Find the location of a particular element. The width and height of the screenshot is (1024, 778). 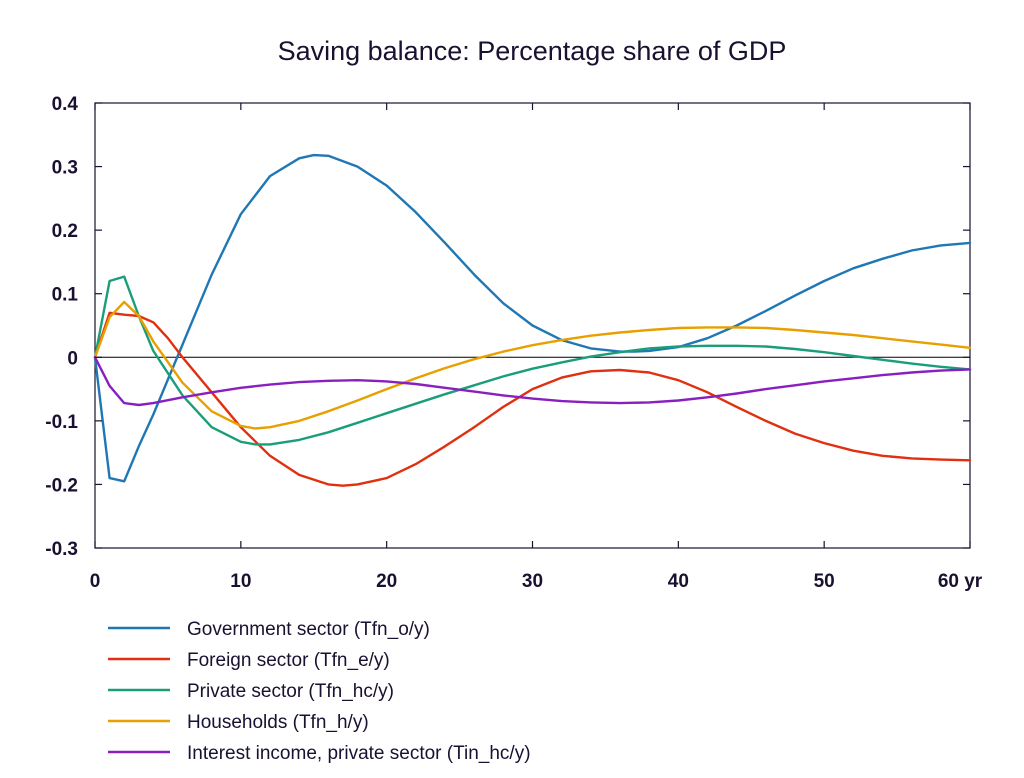

legend-label: Foreign sector (Tfn_e/y) is located at coordinates (288, 660).